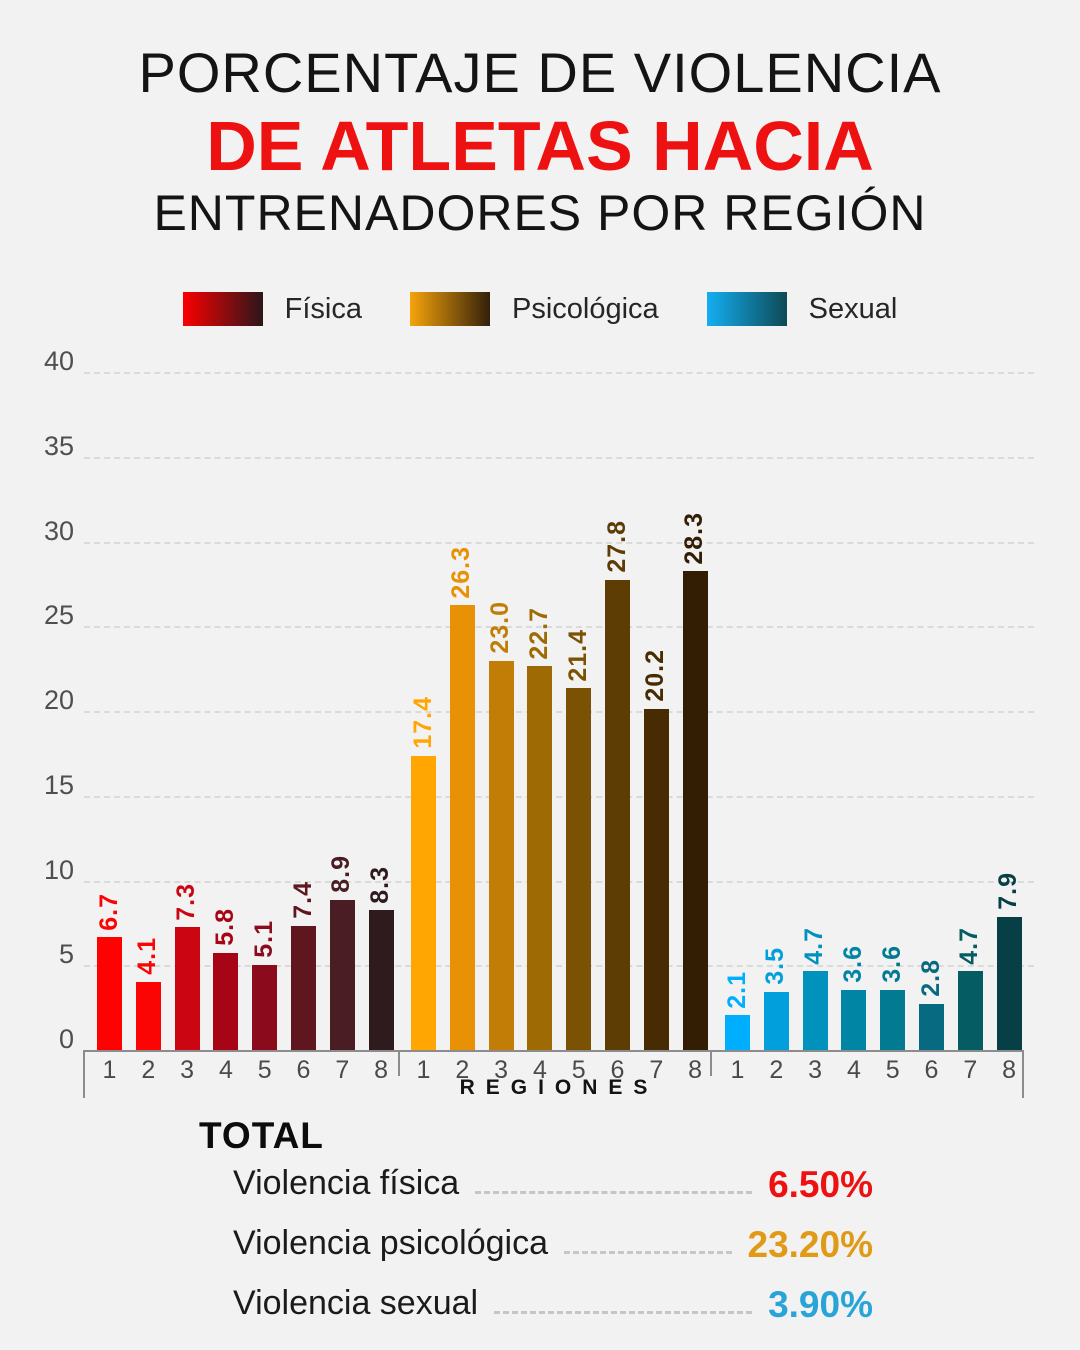 The image size is (1080, 1350). Describe the element at coordinates (58, 445) in the screenshot. I see `y-tick-label: 35` at that location.